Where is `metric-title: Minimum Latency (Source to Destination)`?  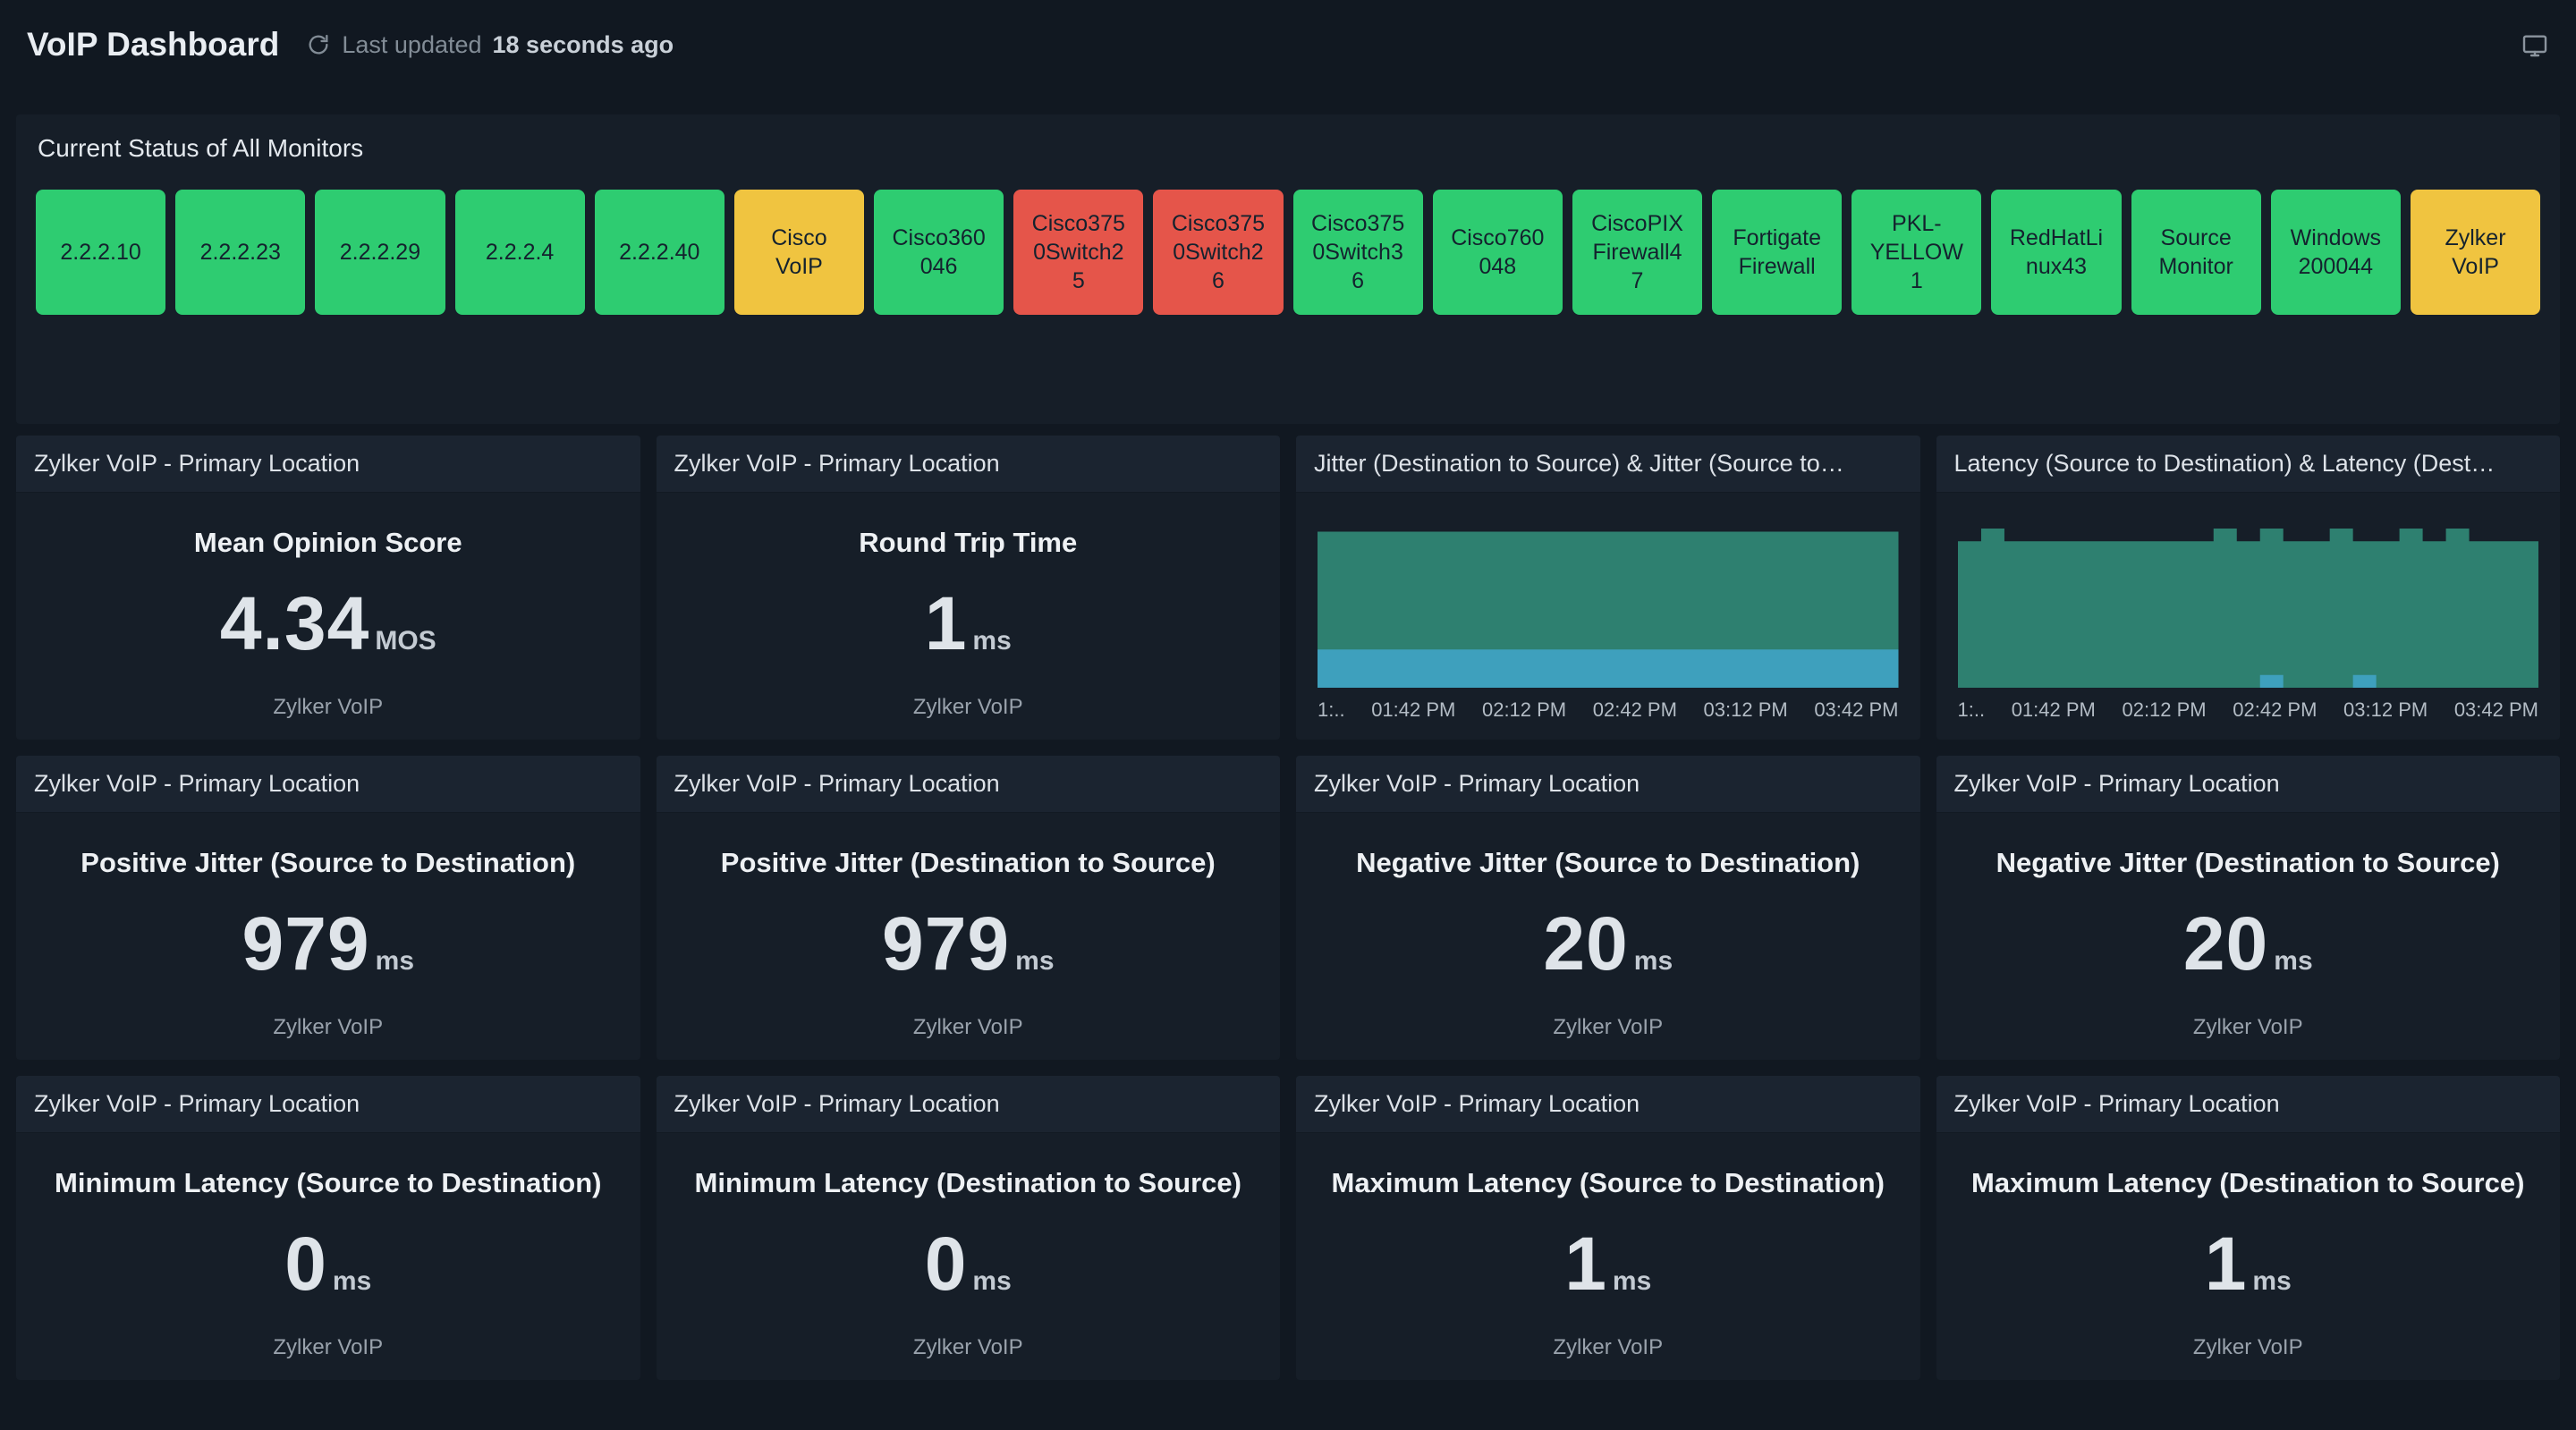 metric-title: Minimum Latency (Source to Destination) is located at coordinates (328, 1182).